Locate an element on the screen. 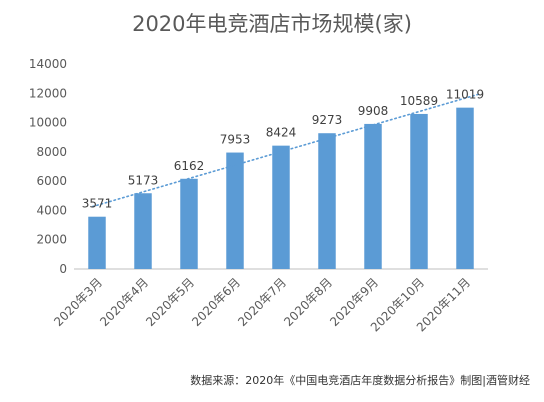 This screenshot has height=402, width=544. y-tick-label: 2000 is located at coordinates (51, 240).